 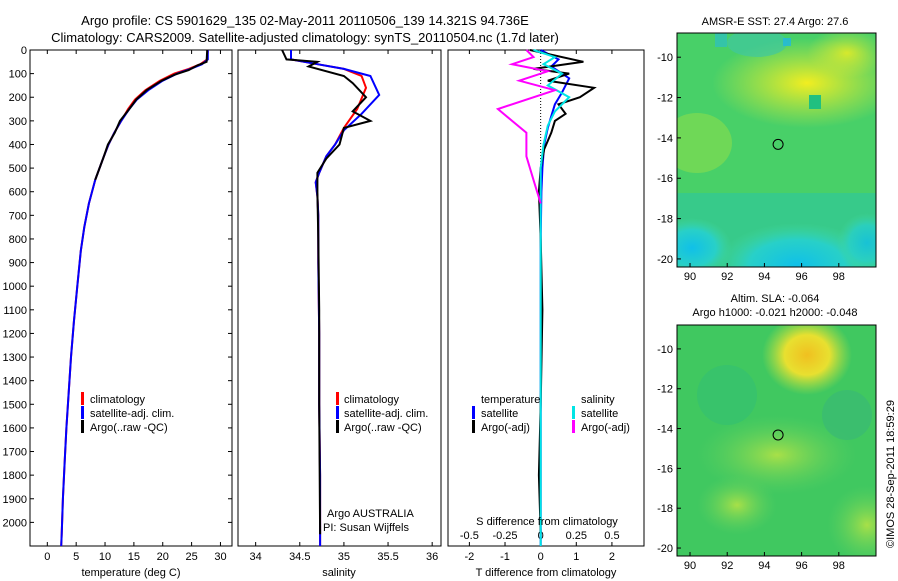 What do you see at coordinates (540, 536) in the screenshot?
I see `s-difference-tick-labels: -0.5-0.2500.250.5` at bounding box center [540, 536].